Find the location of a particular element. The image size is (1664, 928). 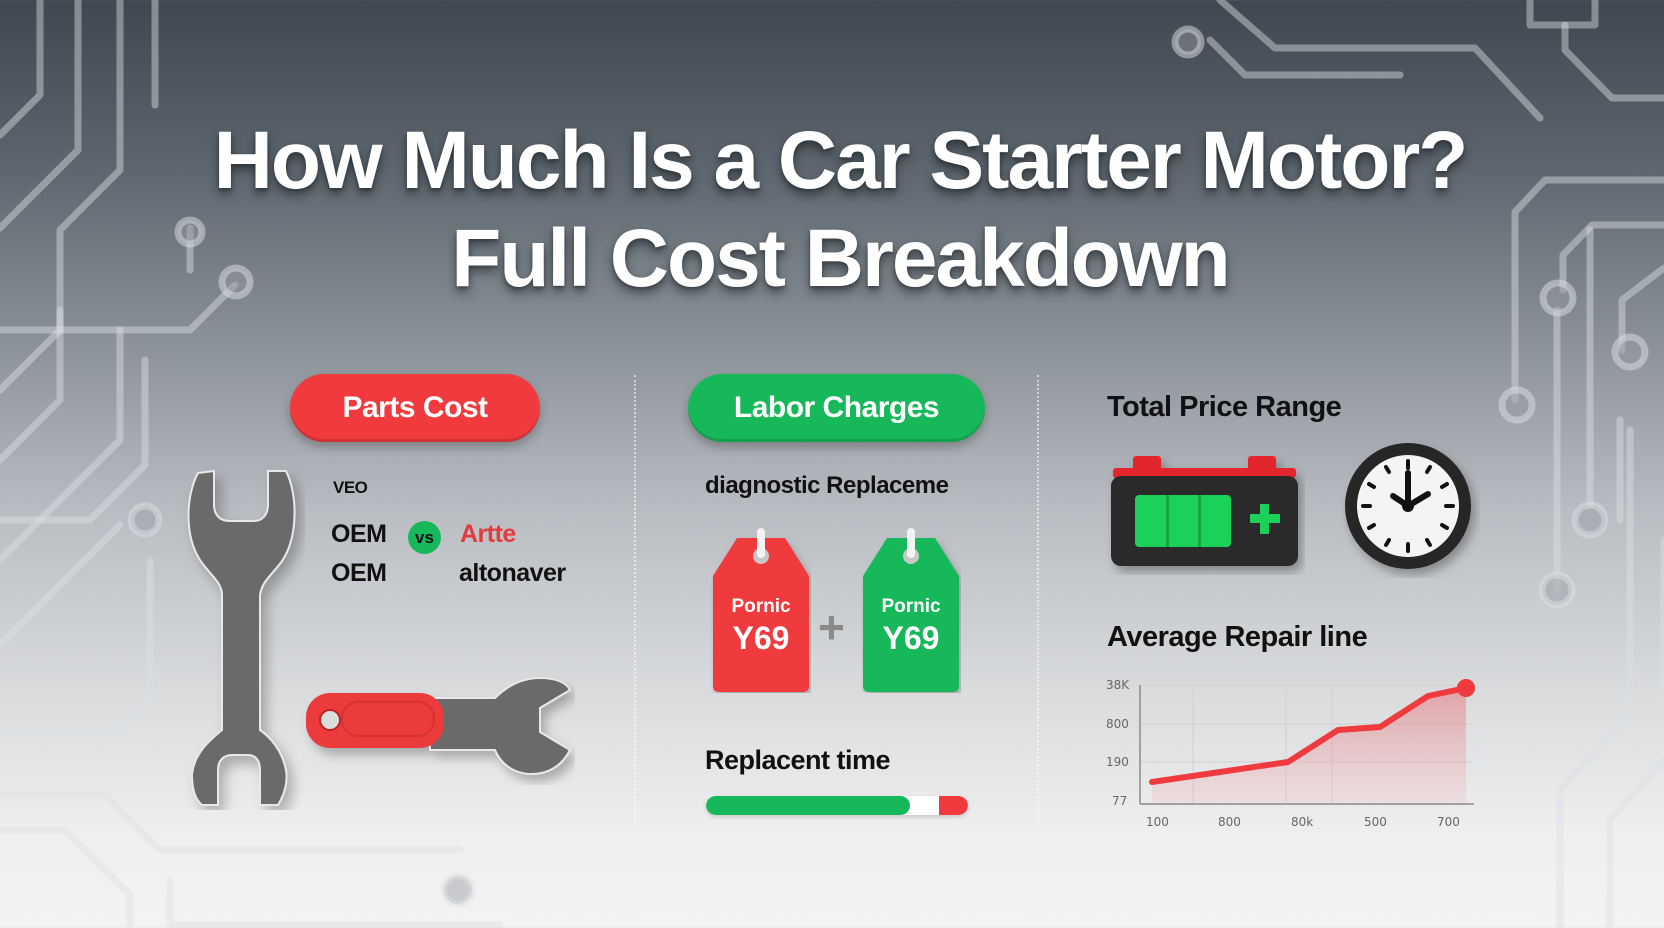

labor-subtitle: diagnostic Replaceme is located at coordinates (827, 485).